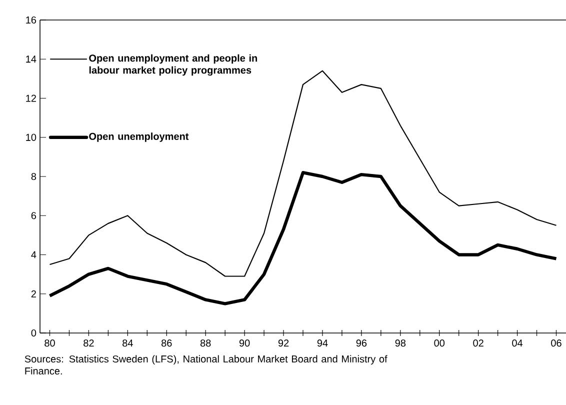 The height and width of the screenshot is (405, 566). I want to click on y-tick-label: 14, so click(31, 59).